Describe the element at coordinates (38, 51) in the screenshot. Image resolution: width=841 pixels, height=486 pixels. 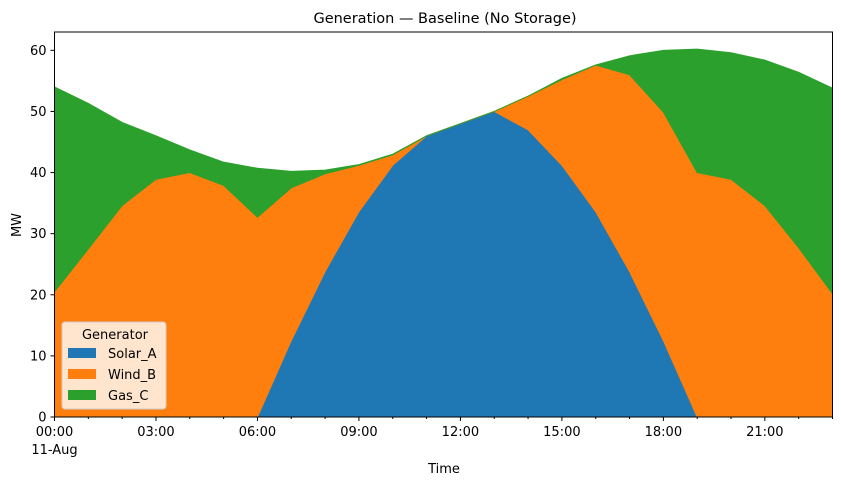
I see `y-tick-label: 60` at that location.